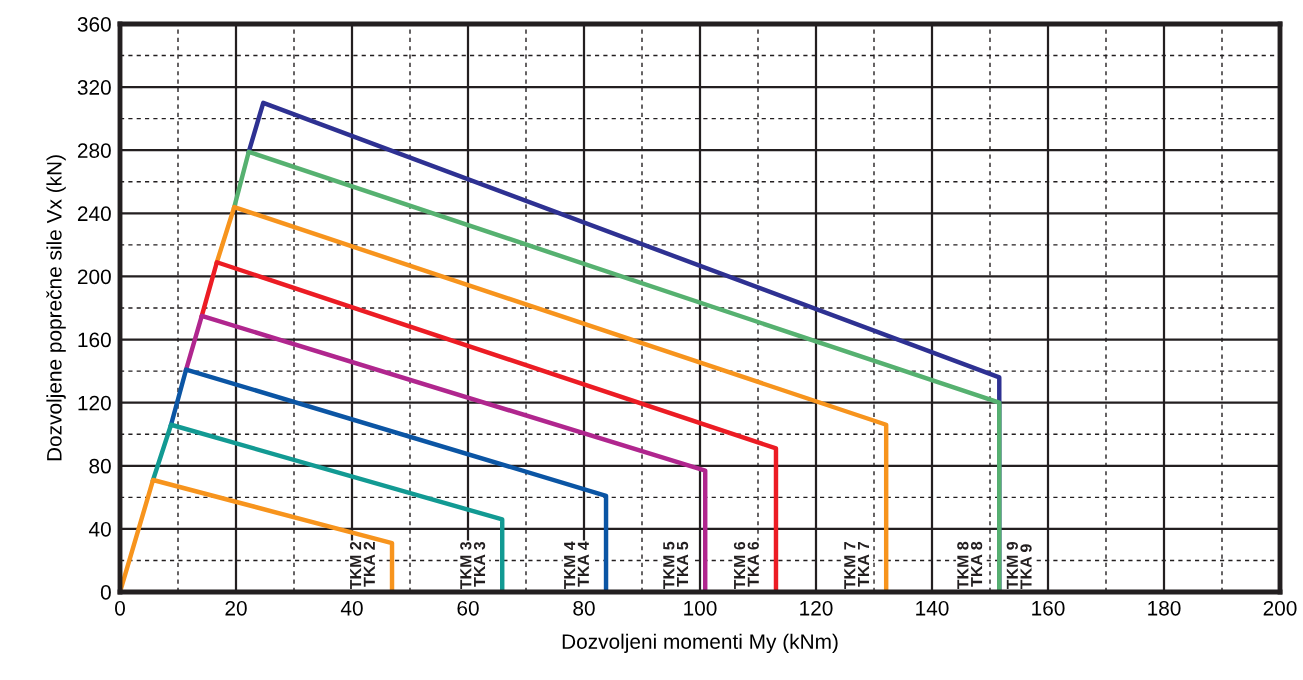  Describe the element at coordinates (468, 608) in the screenshot. I see `x-tick-label: 60` at that location.